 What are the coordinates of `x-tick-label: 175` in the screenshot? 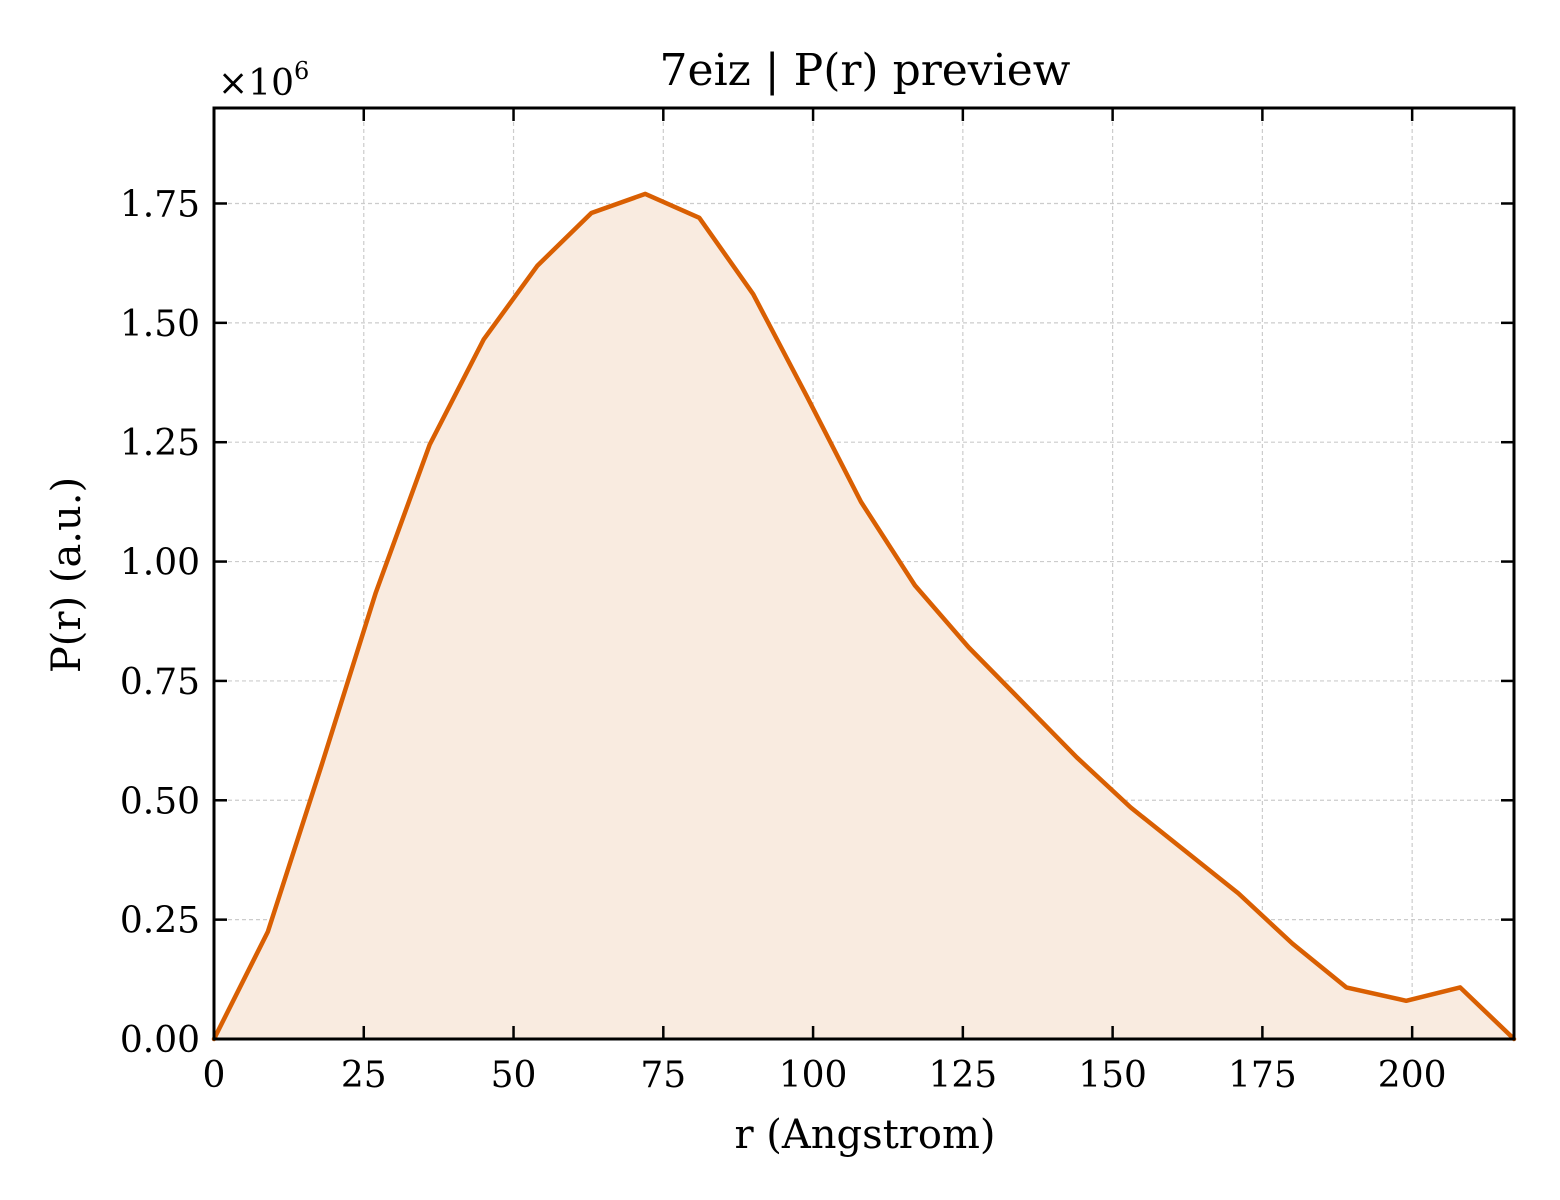 It's located at (1262, 1075).